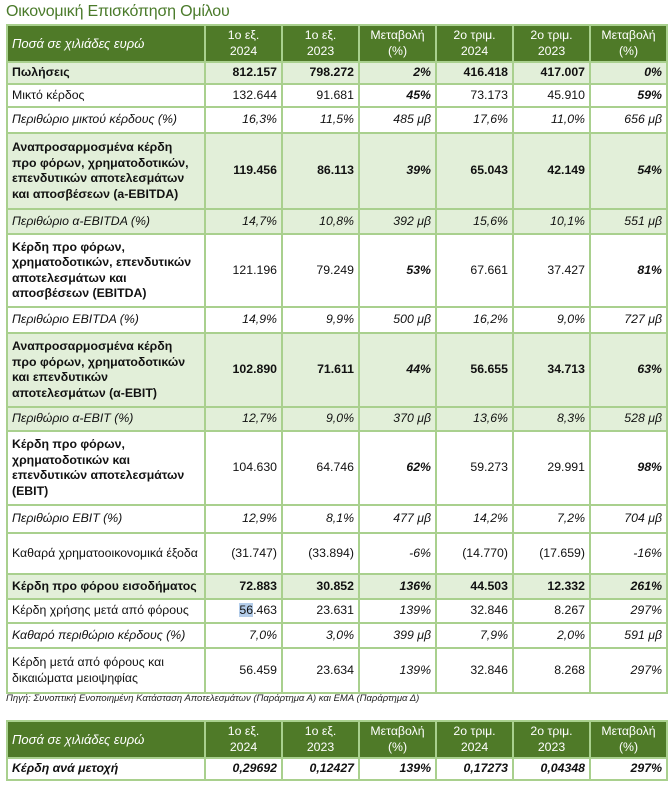 This screenshot has height=791, width=672. What do you see at coordinates (243, 270) in the screenshot?
I see `cell-value: 121.196` at bounding box center [243, 270].